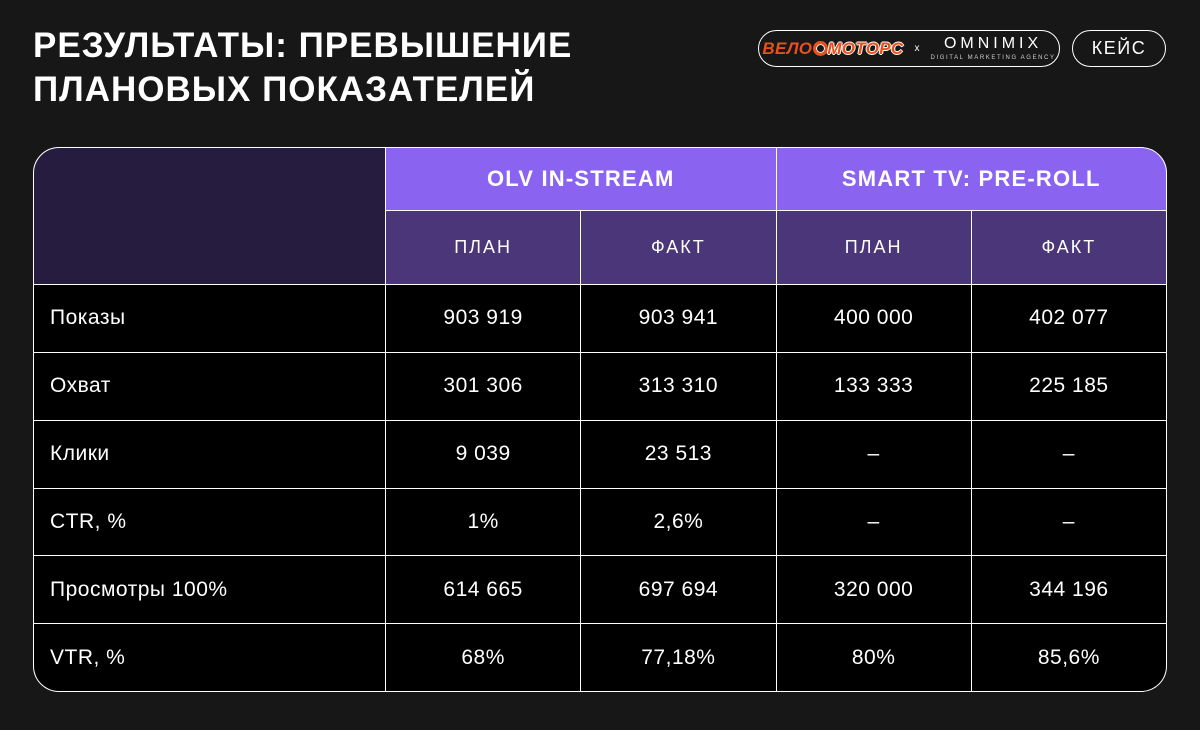  What do you see at coordinates (483, 657) in the screenshot?
I see `cell-vtr-olv-plan: 68%` at bounding box center [483, 657].